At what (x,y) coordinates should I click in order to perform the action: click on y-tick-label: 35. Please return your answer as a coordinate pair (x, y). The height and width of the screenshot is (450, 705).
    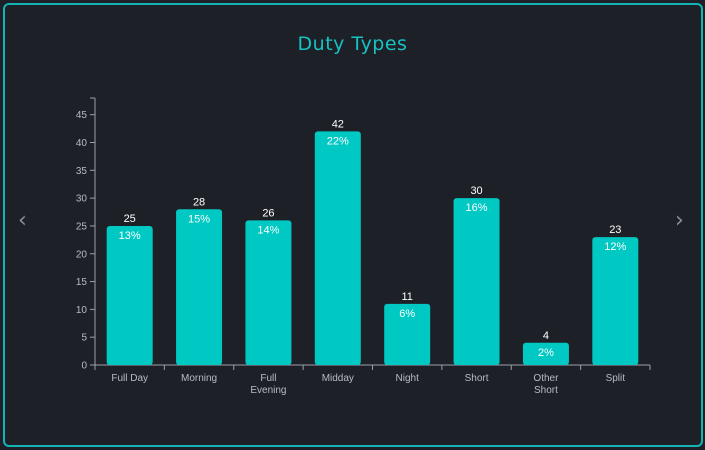
    Looking at the image, I should click on (82, 171).